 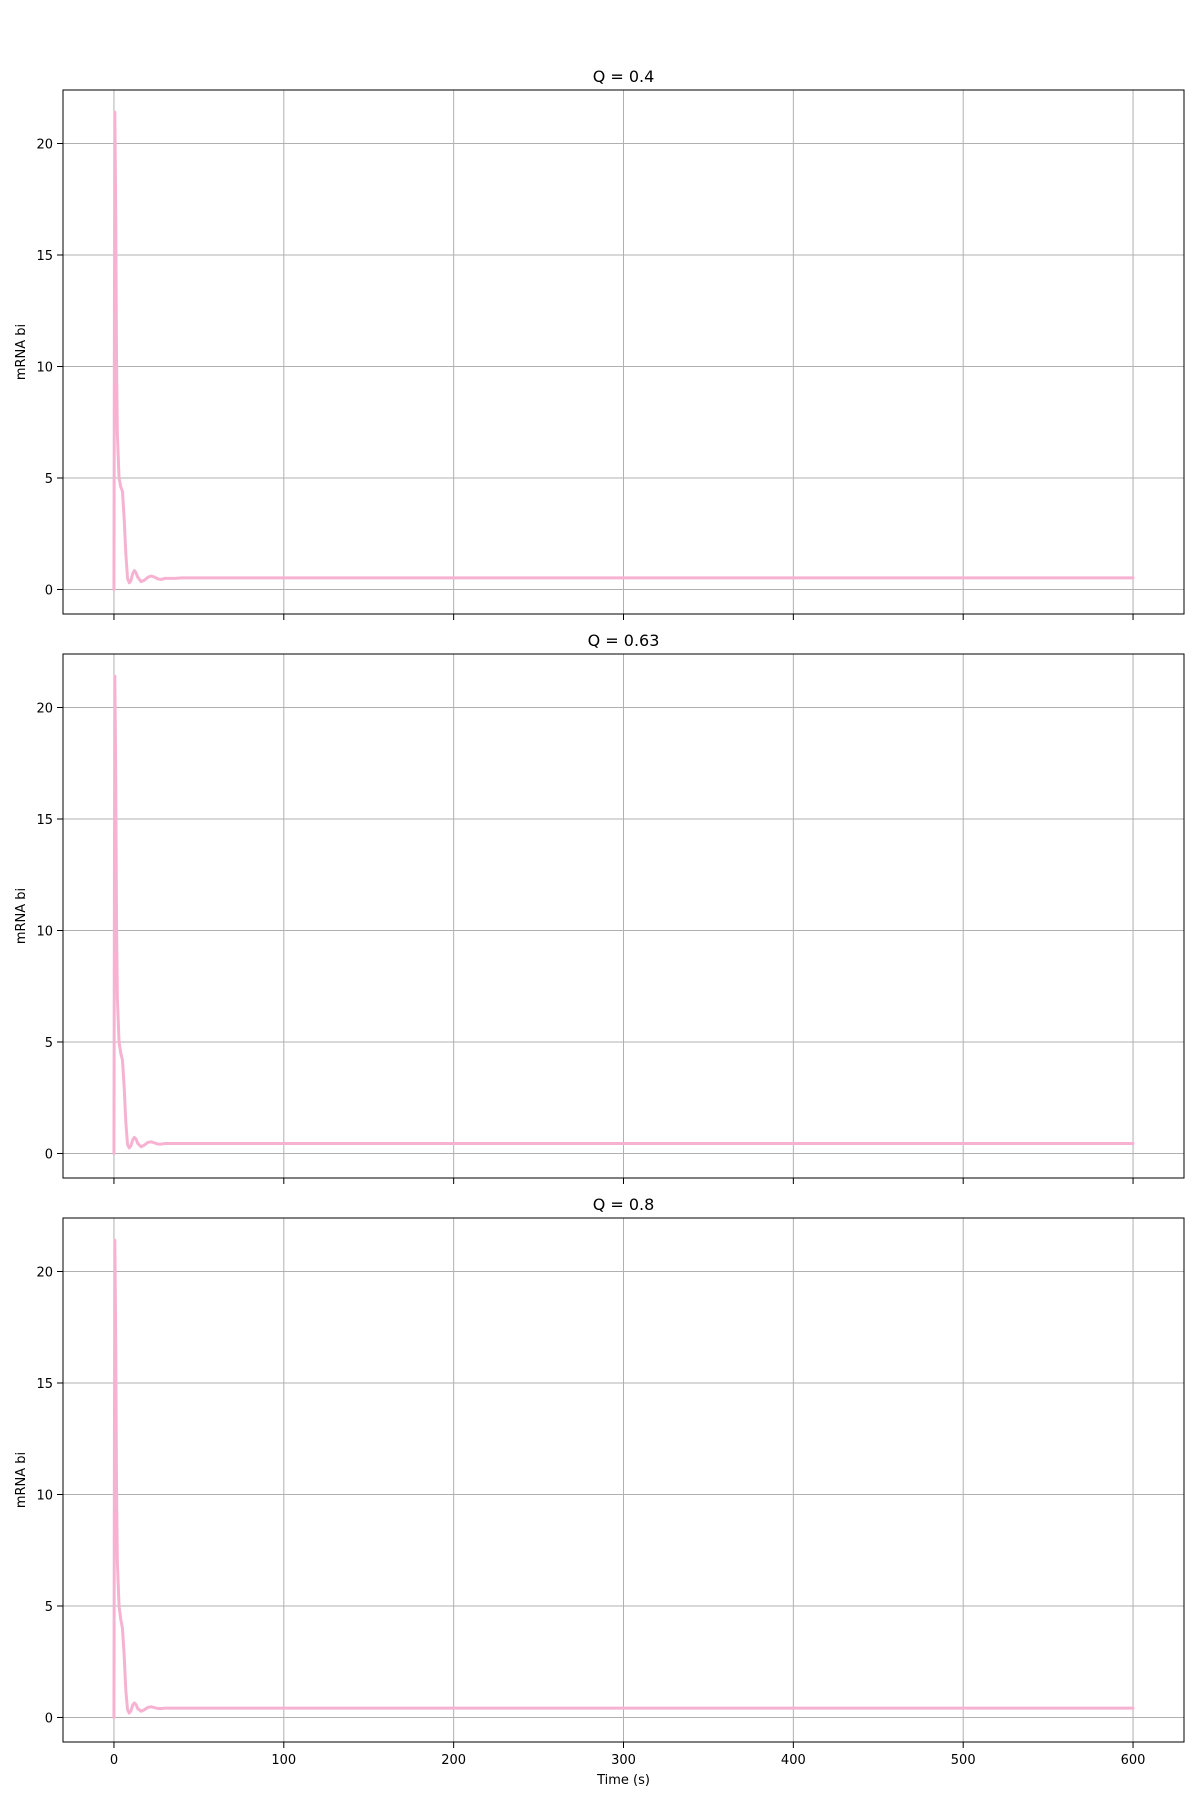 What do you see at coordinates (283, 1760) in the screenshot?
I see `x-tick-label: 100` at bounding box center [283, 1760].